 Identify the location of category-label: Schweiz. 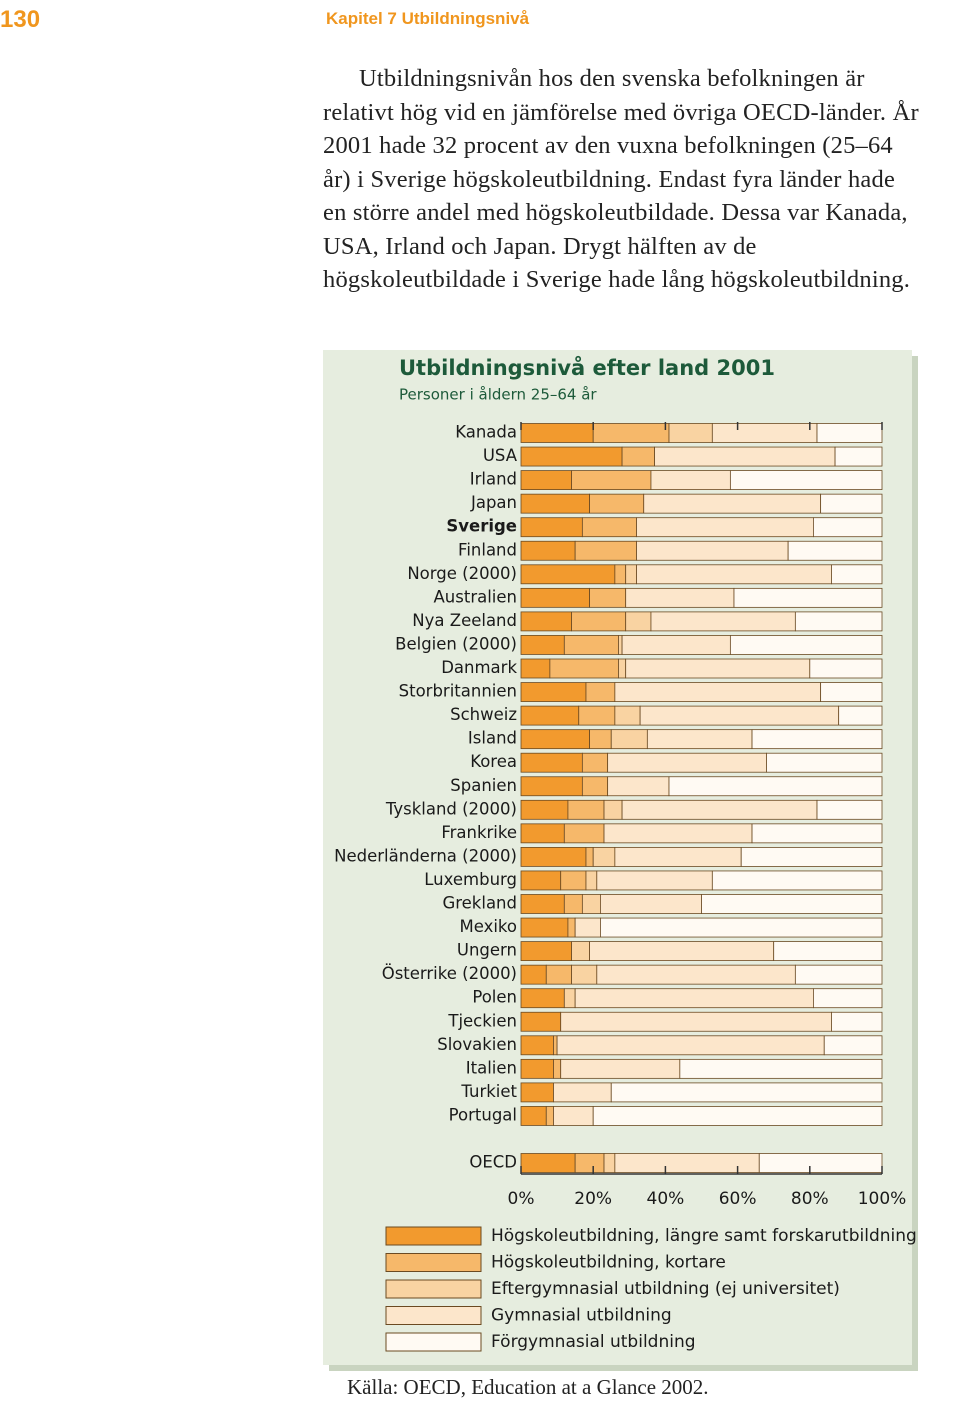
(483, 714).